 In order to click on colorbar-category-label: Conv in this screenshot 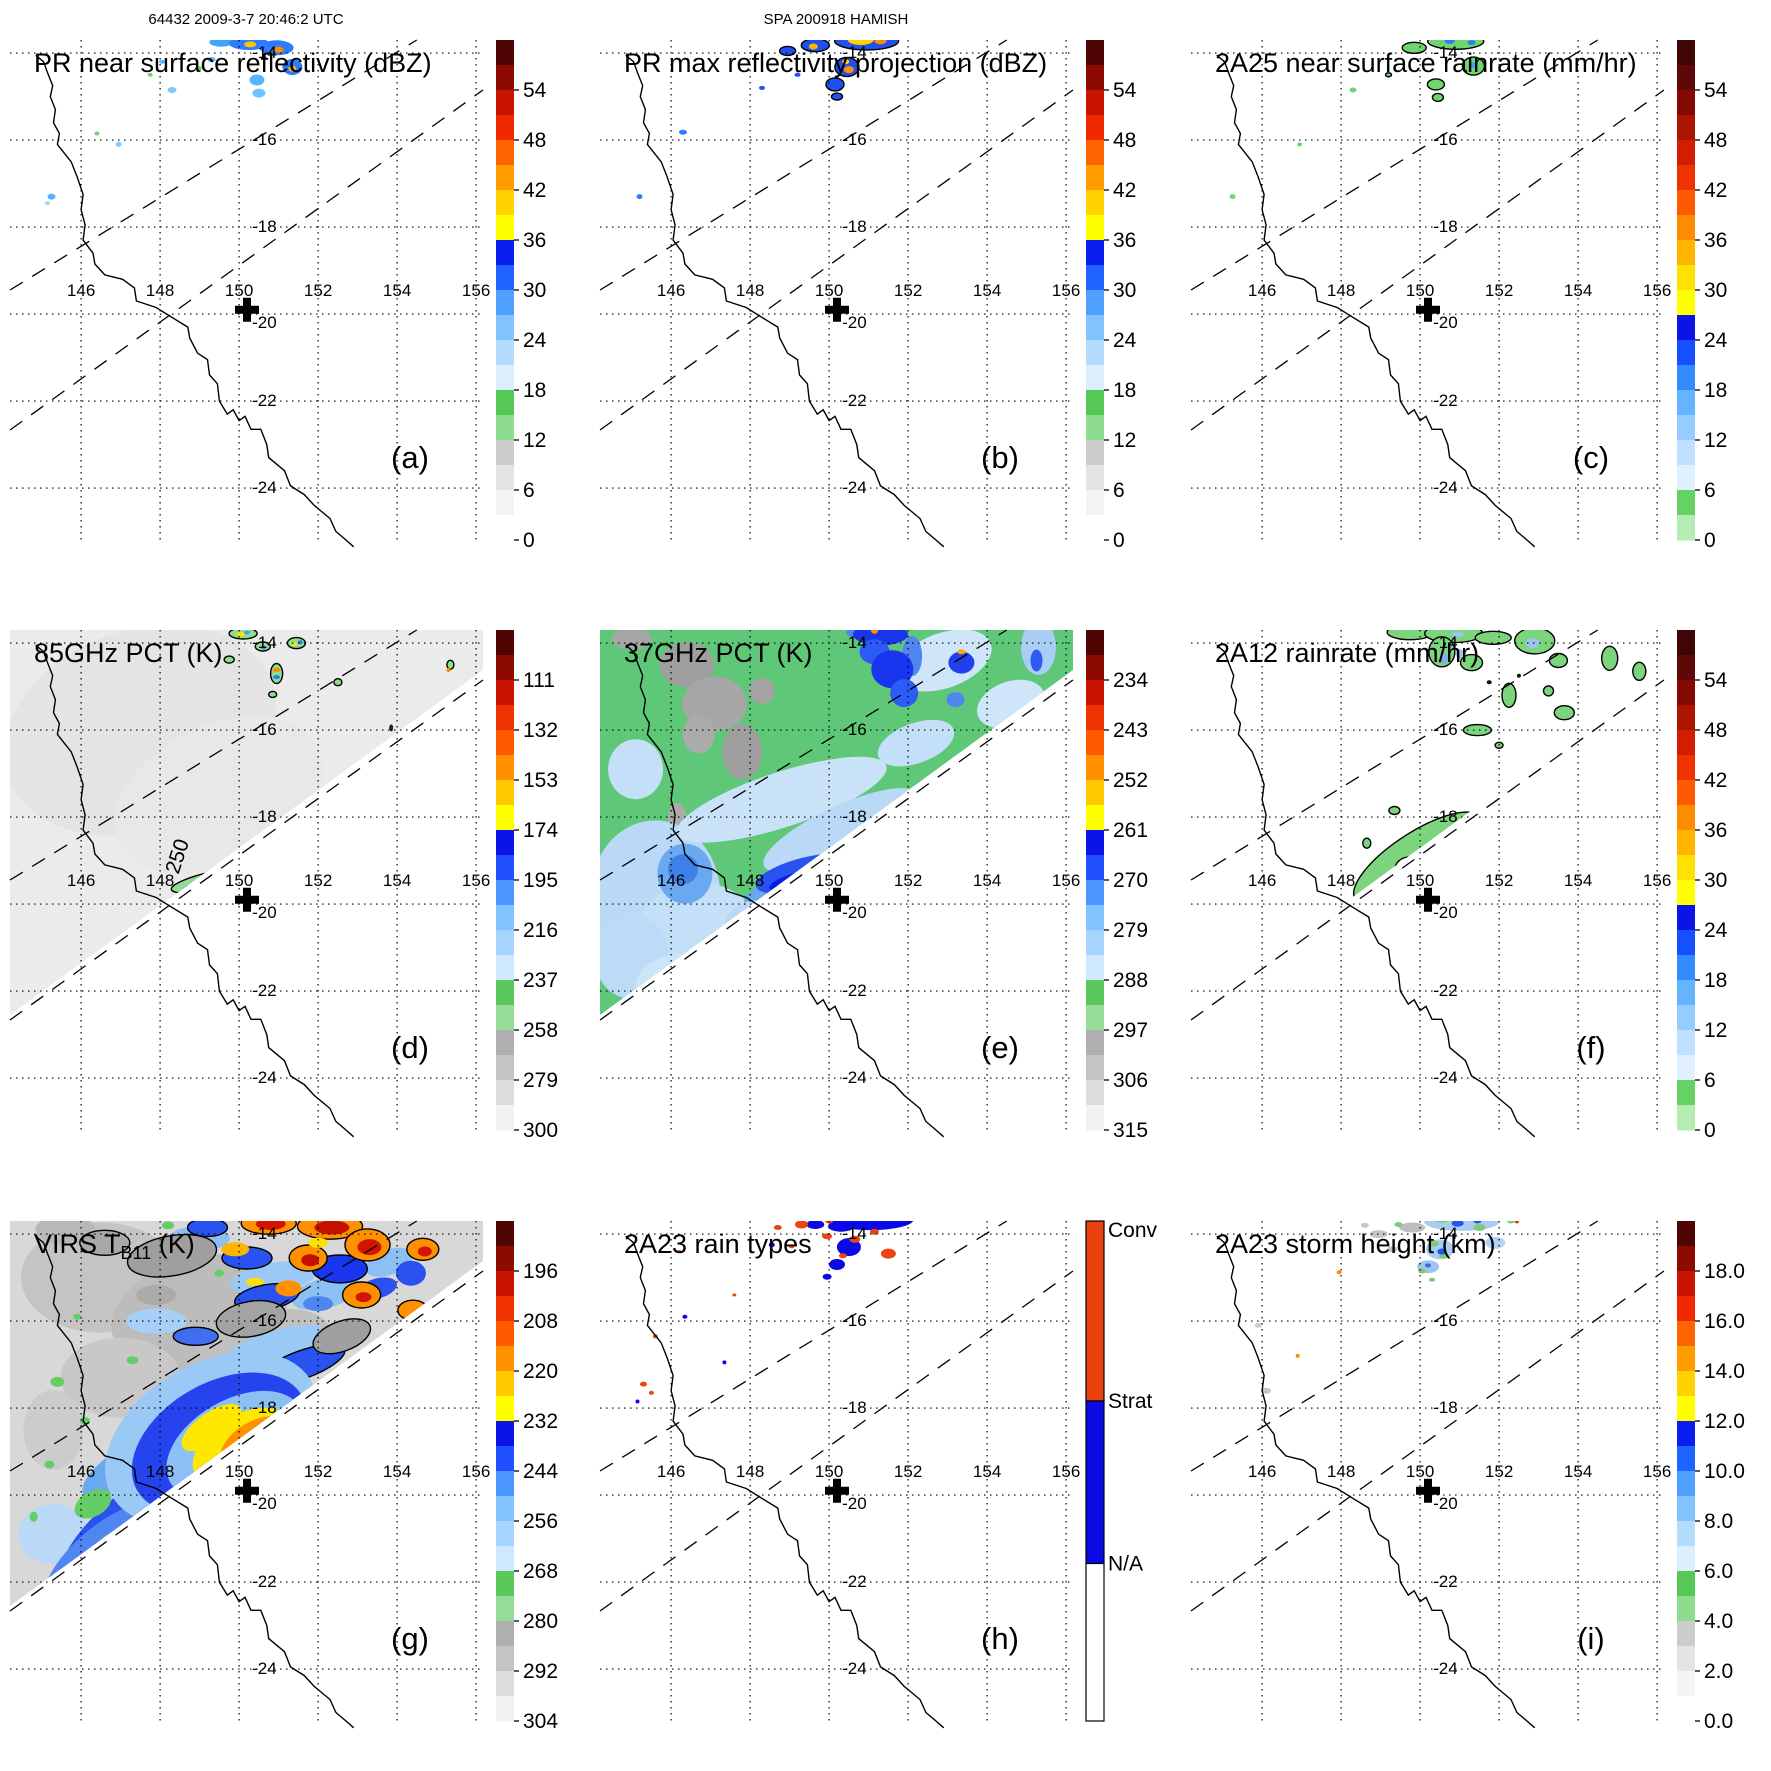, I will do `click(1133, 1230)`.